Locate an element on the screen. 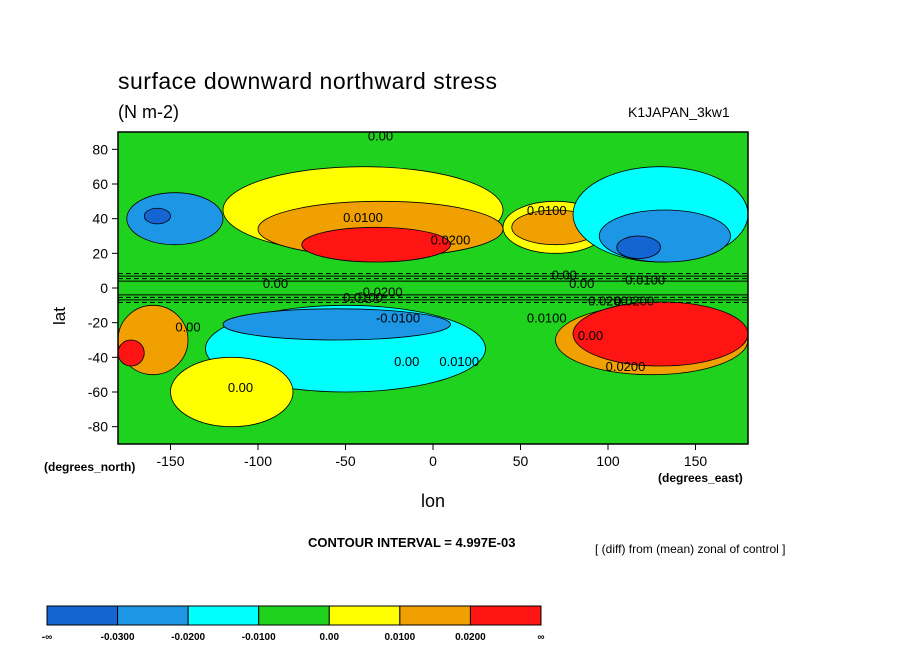  y-tick-label-2: 40 is located at coordinates (100, 219).